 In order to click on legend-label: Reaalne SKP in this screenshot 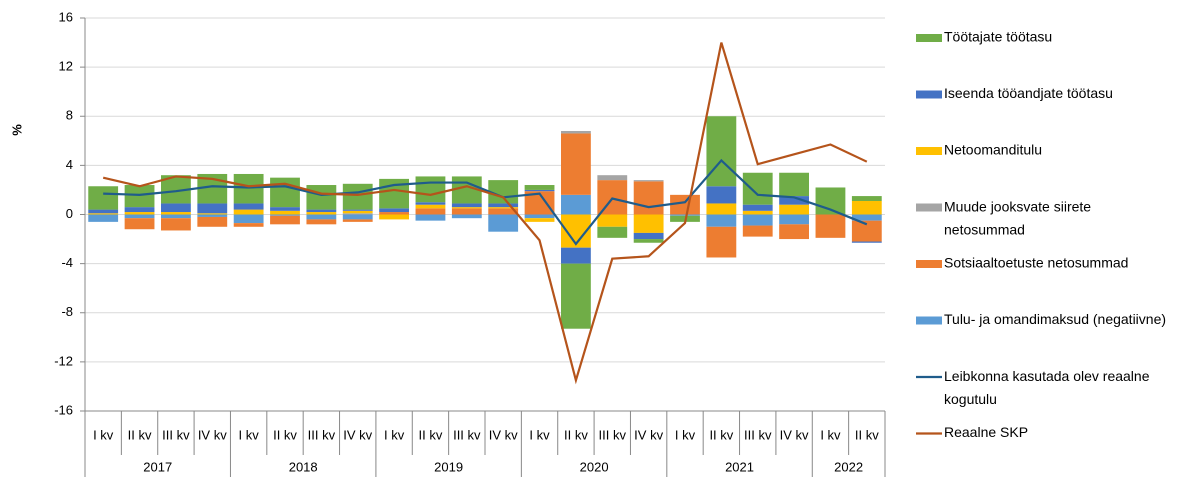, I will do `click(986, 432)`.